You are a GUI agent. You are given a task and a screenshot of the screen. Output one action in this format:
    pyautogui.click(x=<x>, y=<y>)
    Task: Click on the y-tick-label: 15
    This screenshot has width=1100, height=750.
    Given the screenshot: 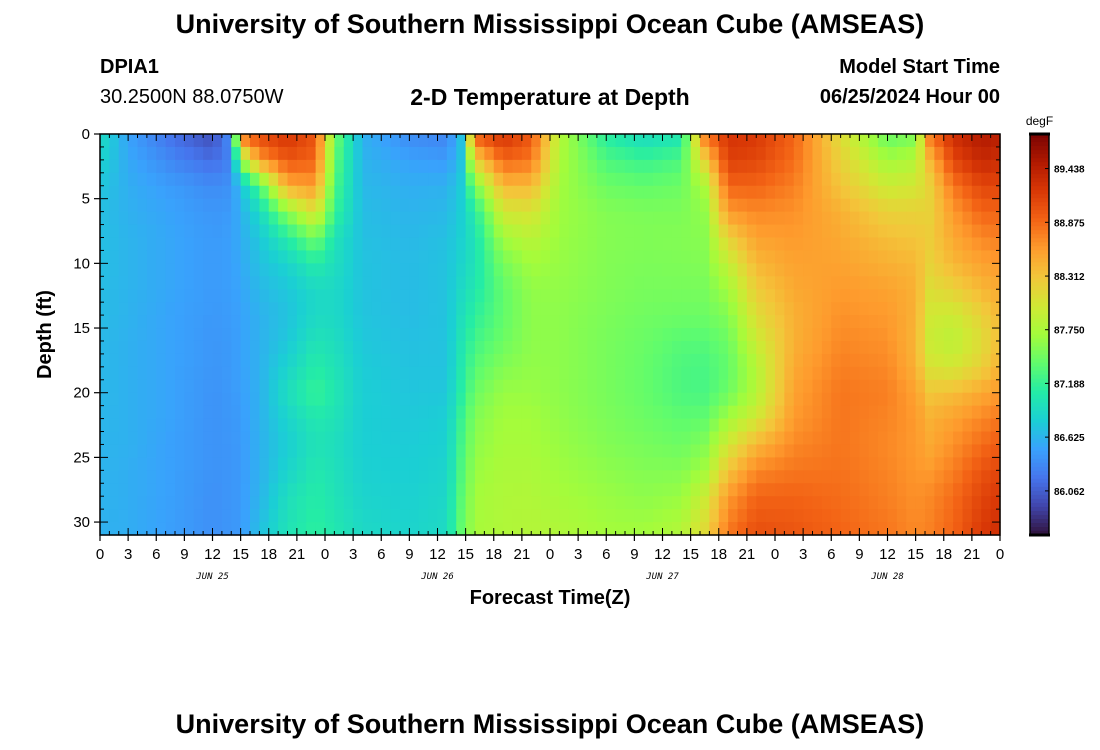 What is the action you would take?
    pyautogui.click(x=81, y=328)
    